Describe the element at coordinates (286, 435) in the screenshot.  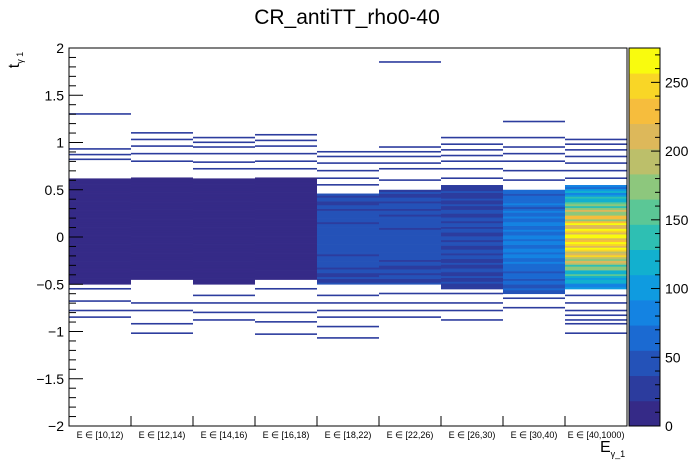
I see `x-category-label: E ∈ [16,18)` at that location.